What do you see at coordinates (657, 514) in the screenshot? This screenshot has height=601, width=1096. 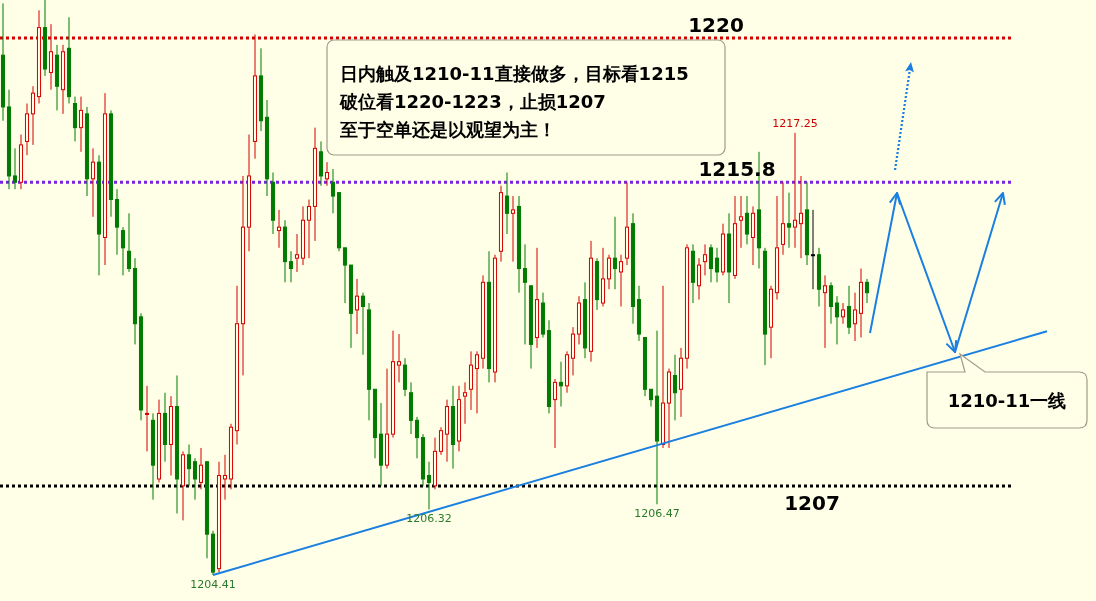 I see `annotation: 1206.47` at bounding box center [657, 514].